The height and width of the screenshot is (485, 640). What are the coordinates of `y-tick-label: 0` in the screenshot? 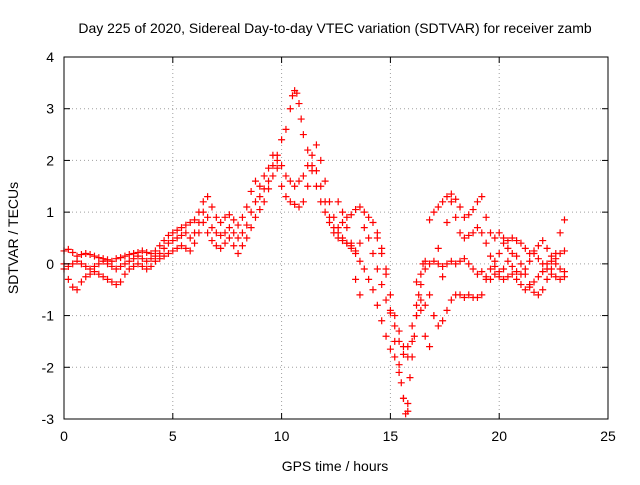 It's located at (50, 264).